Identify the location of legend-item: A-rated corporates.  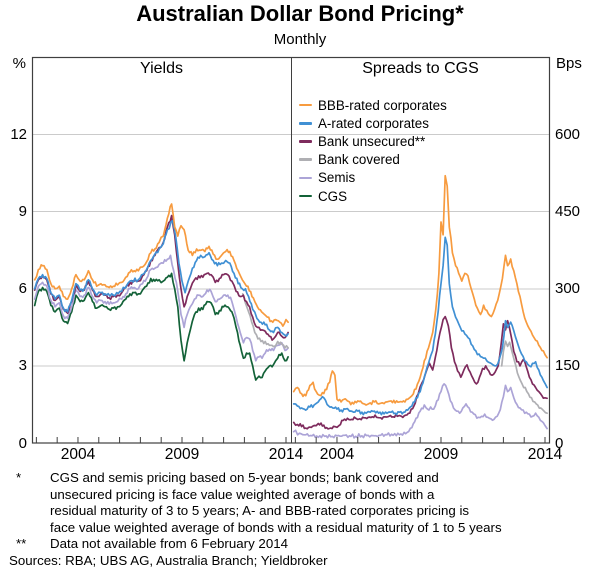
(373, 123).